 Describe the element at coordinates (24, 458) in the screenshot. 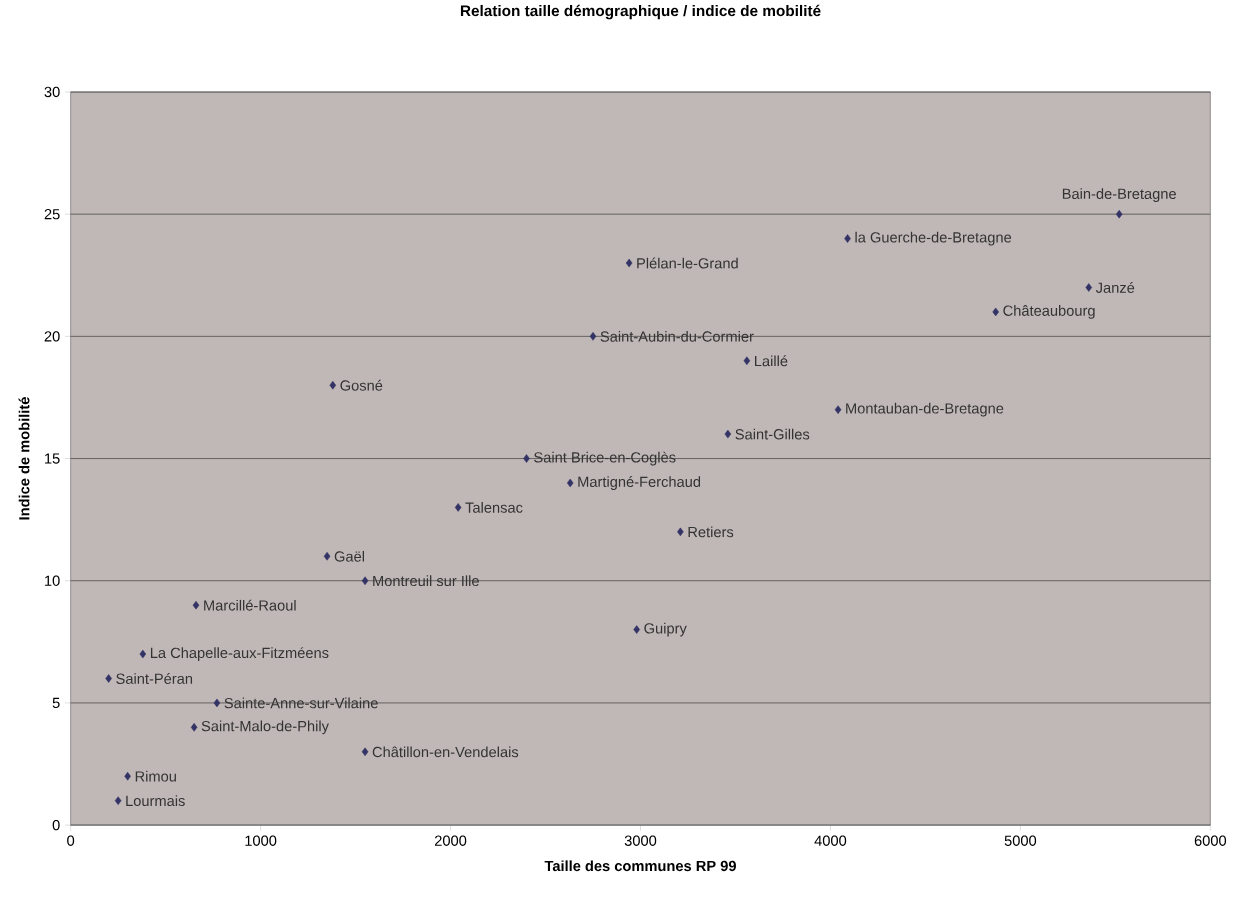

I see `y-axis-title: Indice de mobilité` at that location.